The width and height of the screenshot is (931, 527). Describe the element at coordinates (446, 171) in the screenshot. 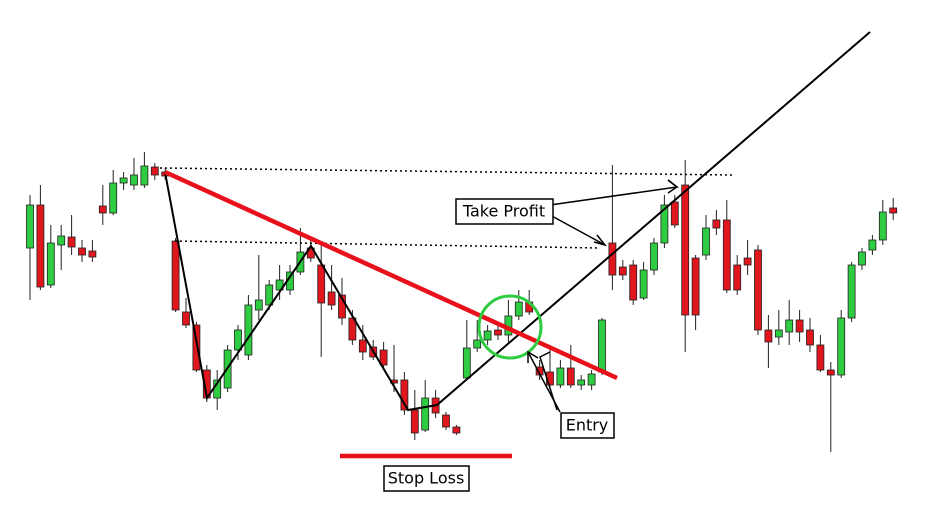

I see `target-level` at that location.